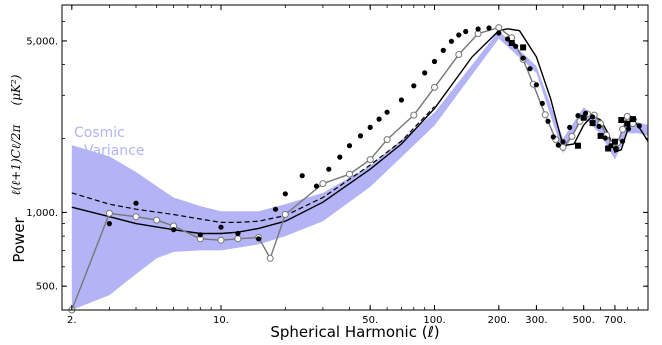 The height and width of the screenshot is (345, 662). I want to click on y-tick-label: 5,000., so click(42, 41).